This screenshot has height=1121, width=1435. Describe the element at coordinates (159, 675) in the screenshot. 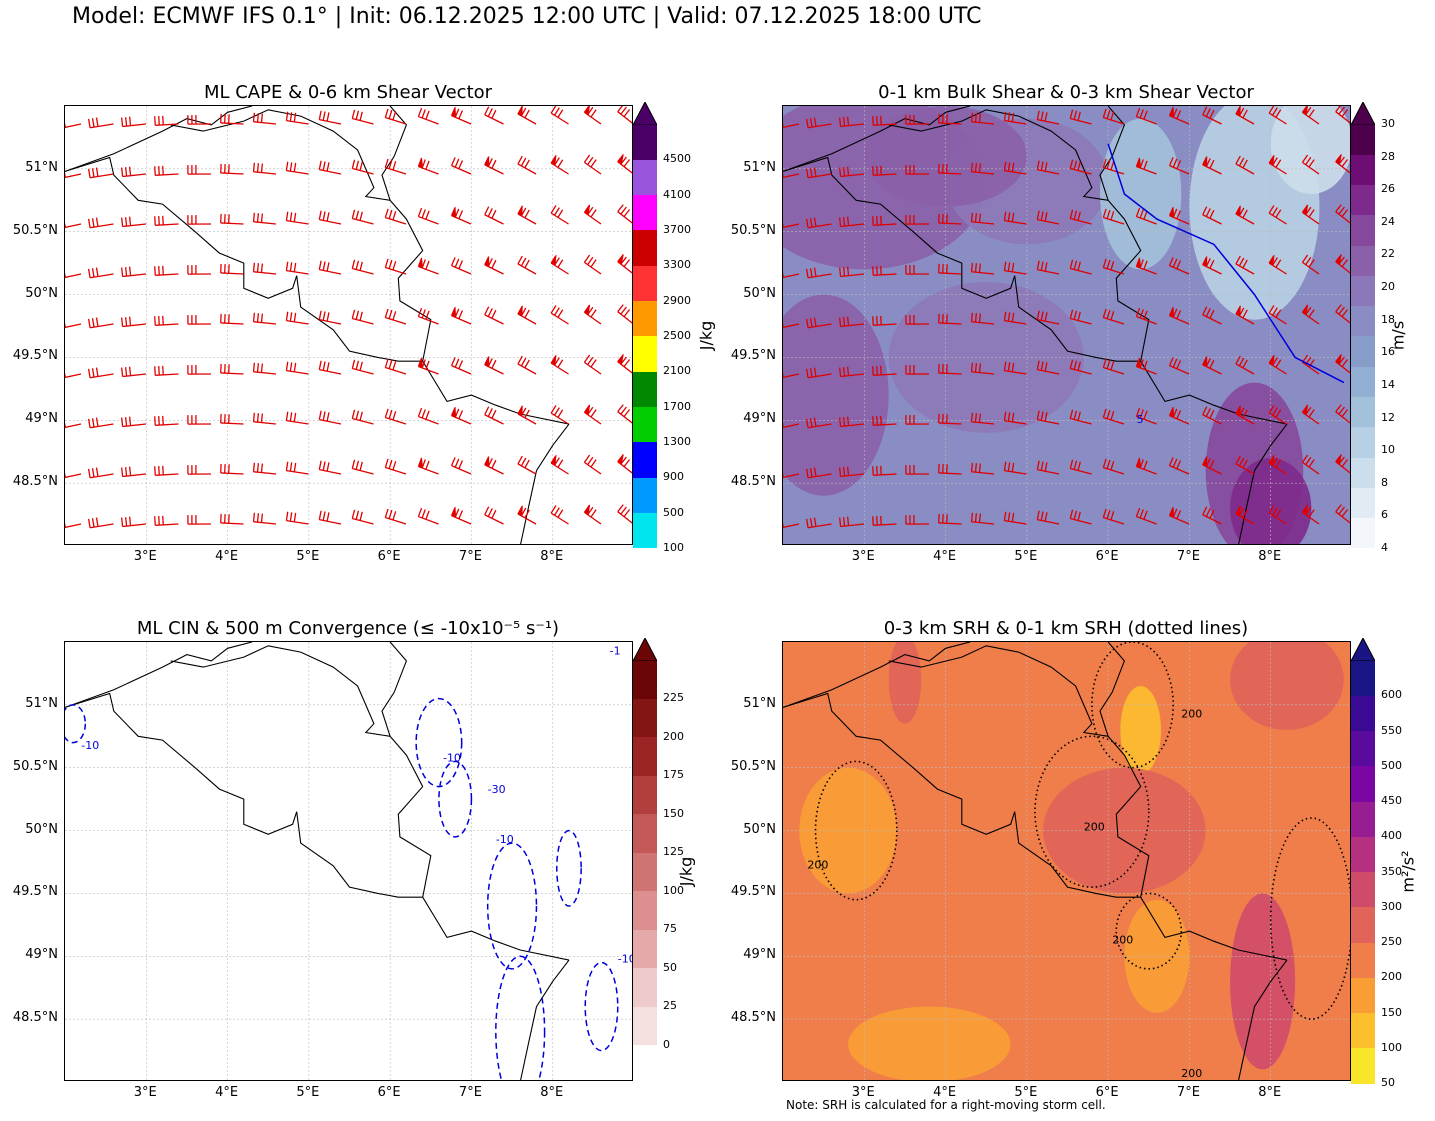

I see `country-border` at that location.